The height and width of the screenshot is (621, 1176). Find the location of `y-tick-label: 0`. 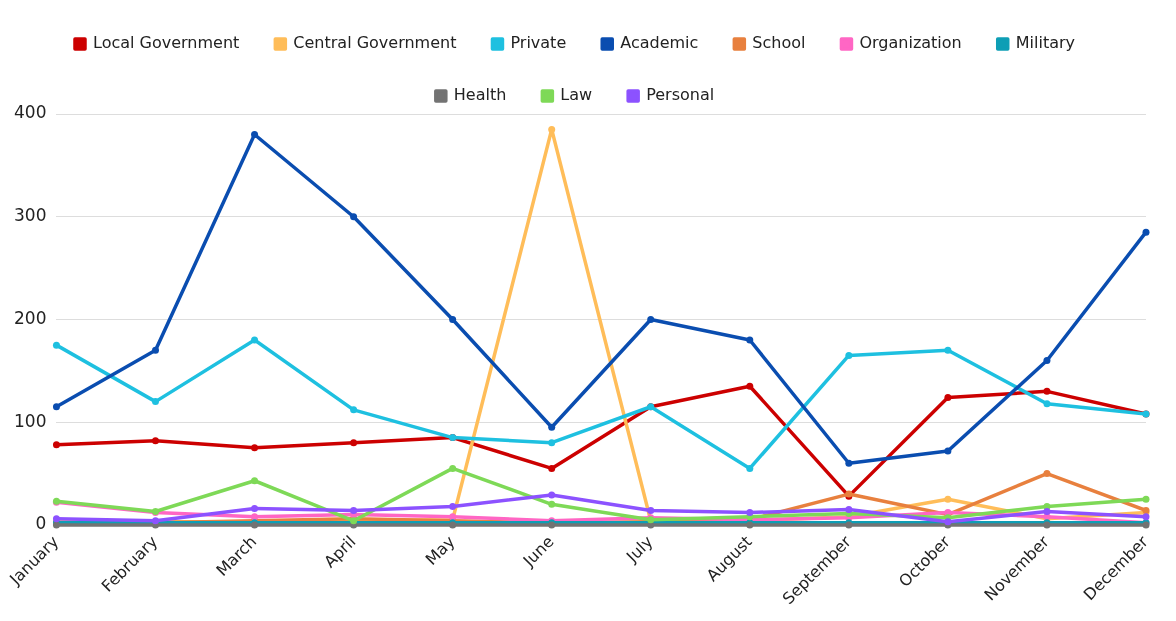

y-tick-label: 0 is located at coordinates (41, 523).